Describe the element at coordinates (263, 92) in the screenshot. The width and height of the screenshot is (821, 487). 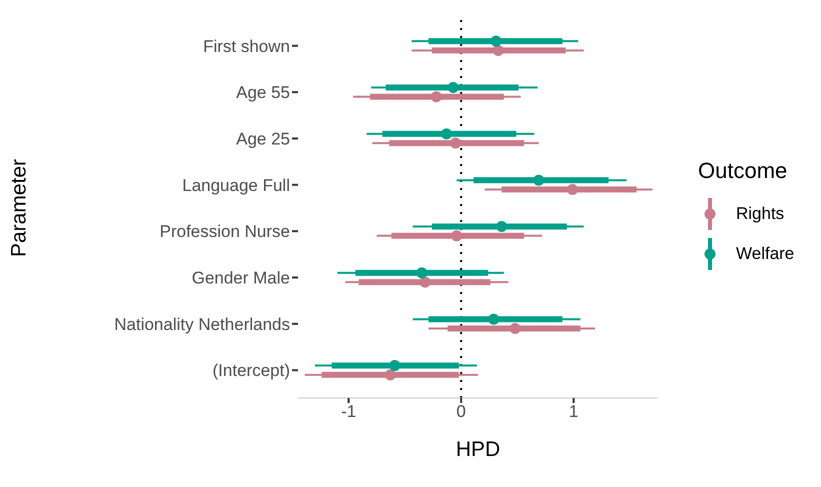
I see `y-tick-label: Age 55` at that location.